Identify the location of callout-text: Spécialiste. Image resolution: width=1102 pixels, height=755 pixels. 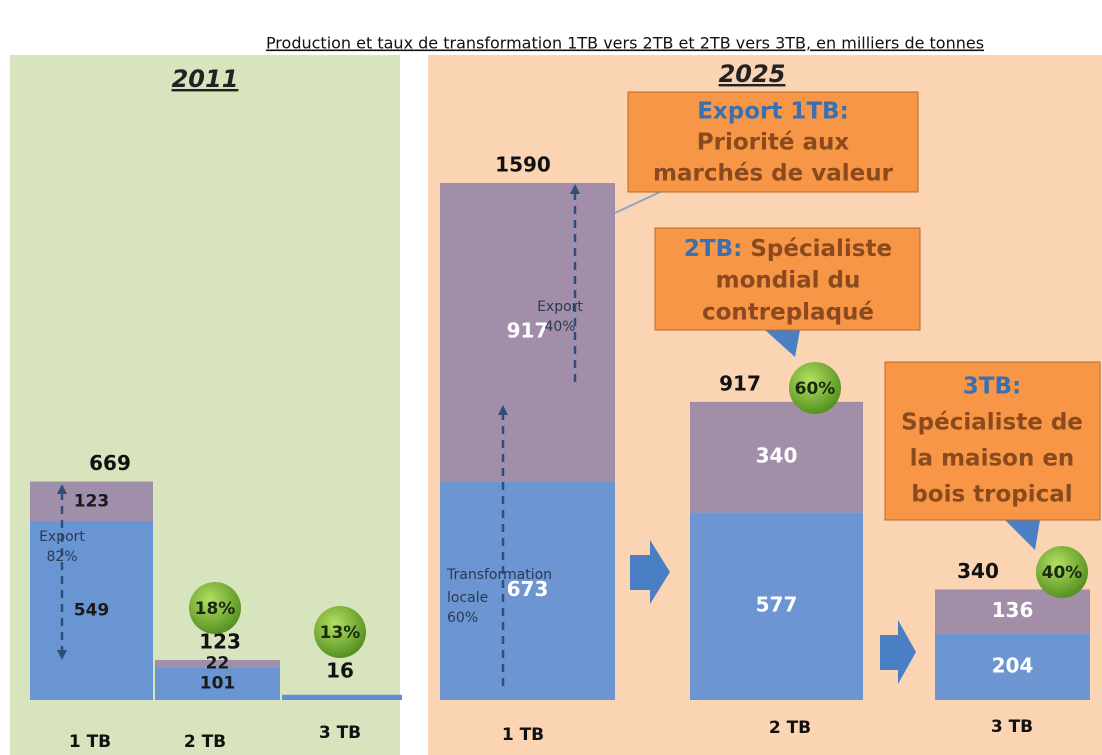
(821, 249).